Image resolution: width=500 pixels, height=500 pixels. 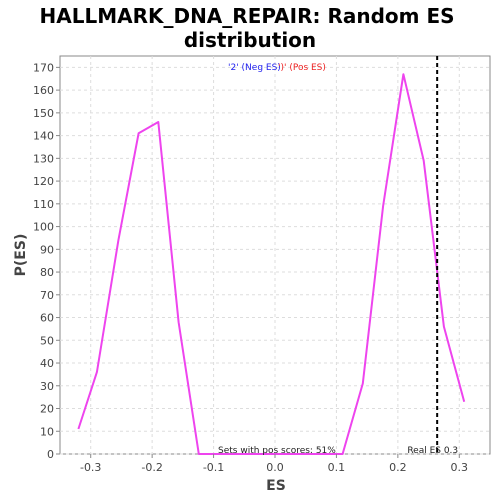 What do you see at coordinates (43, 158) in the screenshot?
I see `y-tick-label: 130` at bounding box center [43, 158].